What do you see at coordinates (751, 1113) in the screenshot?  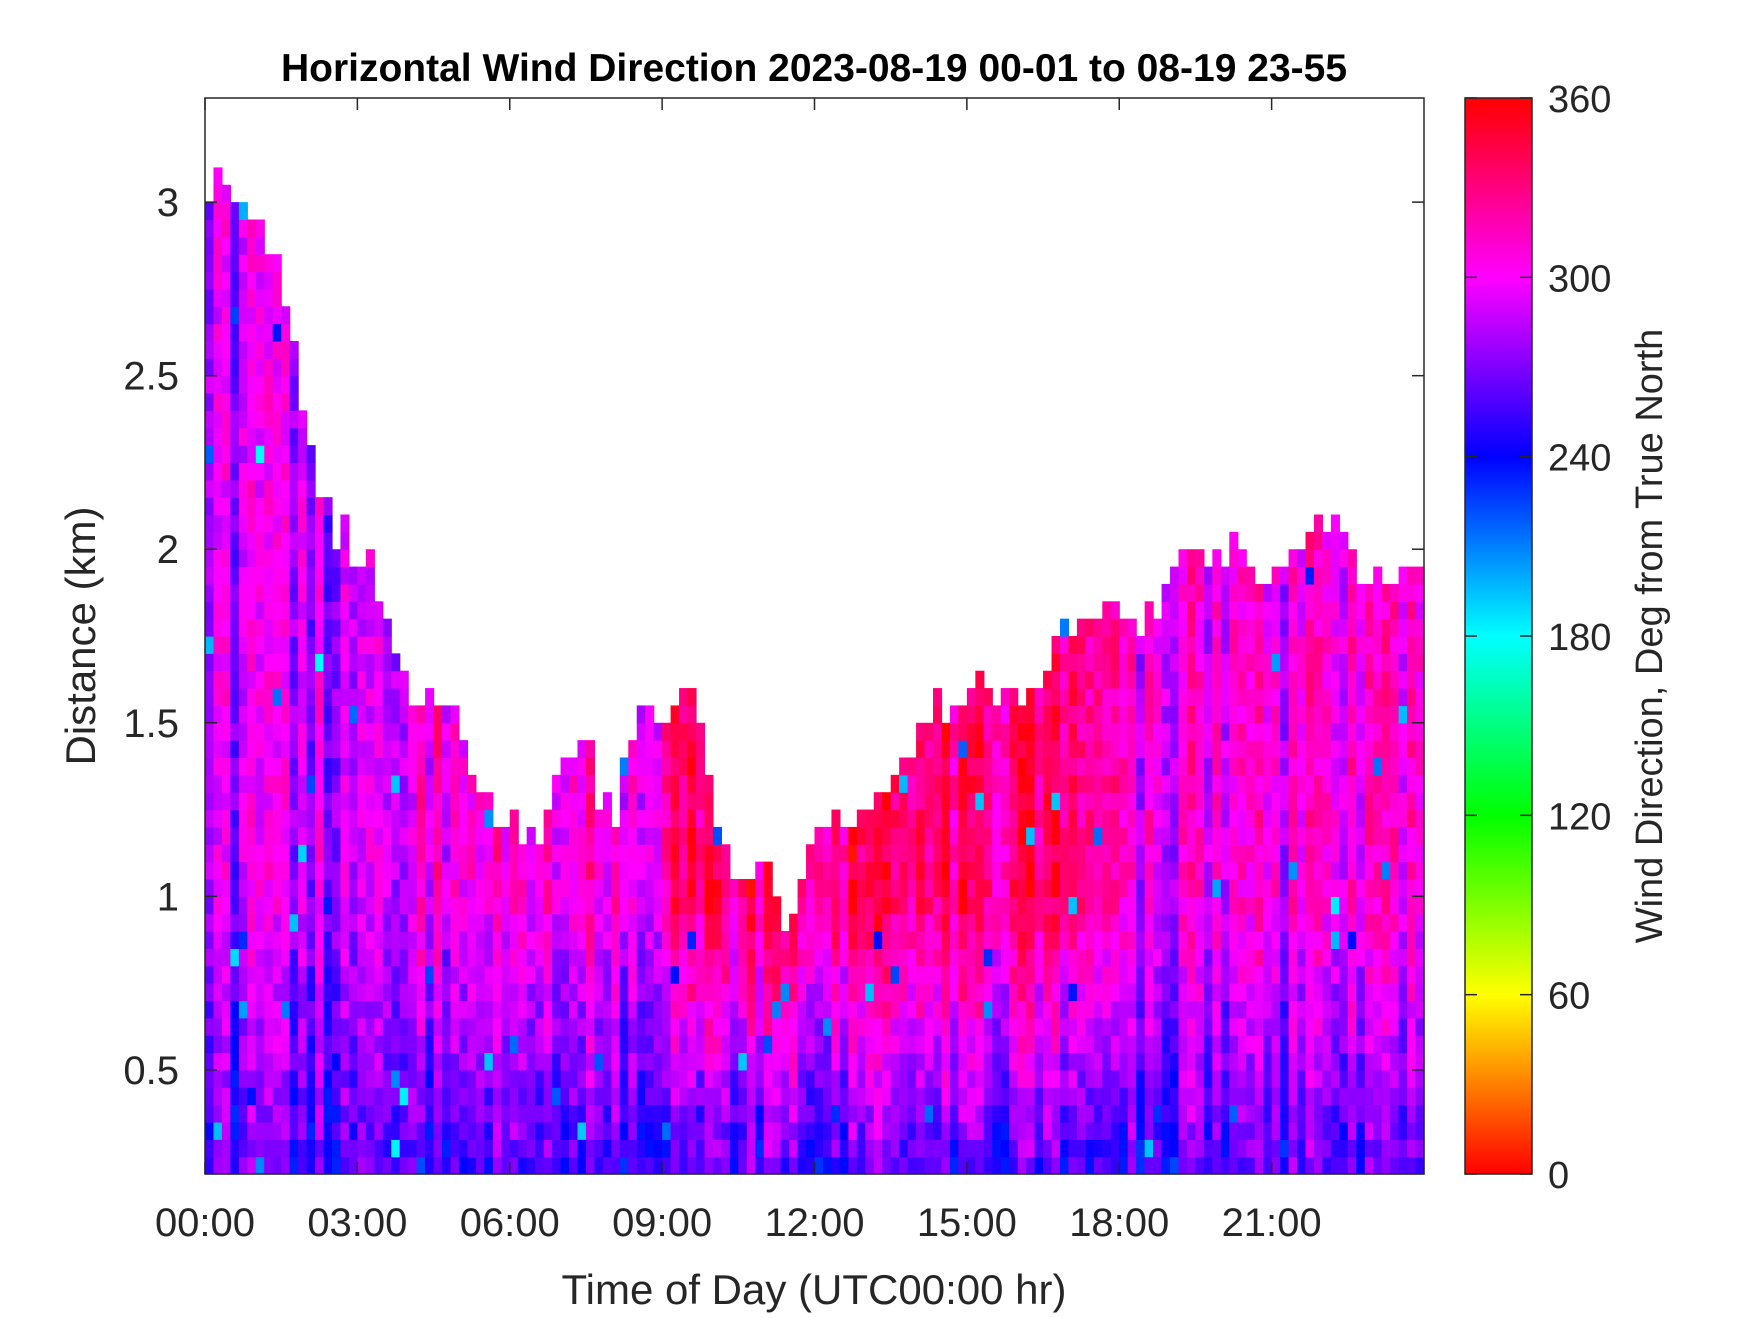 I see `heatmap-cell-2007` at bounding box center [751, 1113].